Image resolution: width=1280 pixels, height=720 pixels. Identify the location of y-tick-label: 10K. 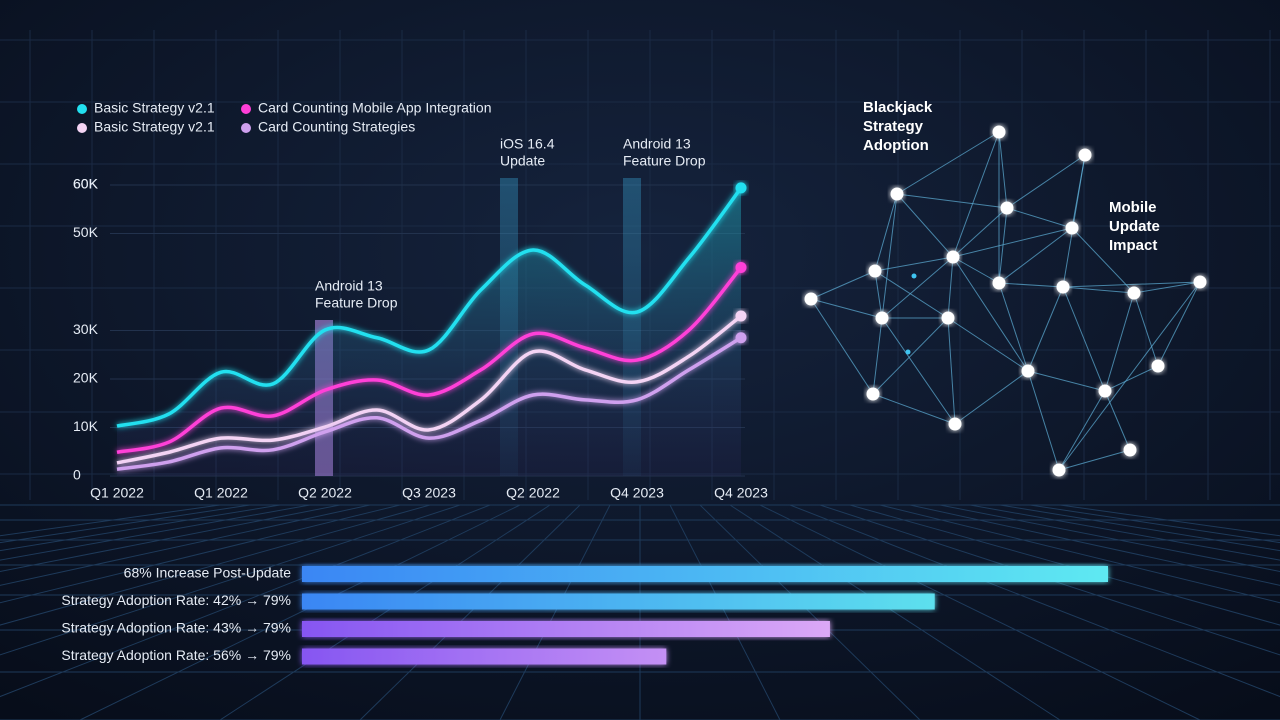
(86, 426).